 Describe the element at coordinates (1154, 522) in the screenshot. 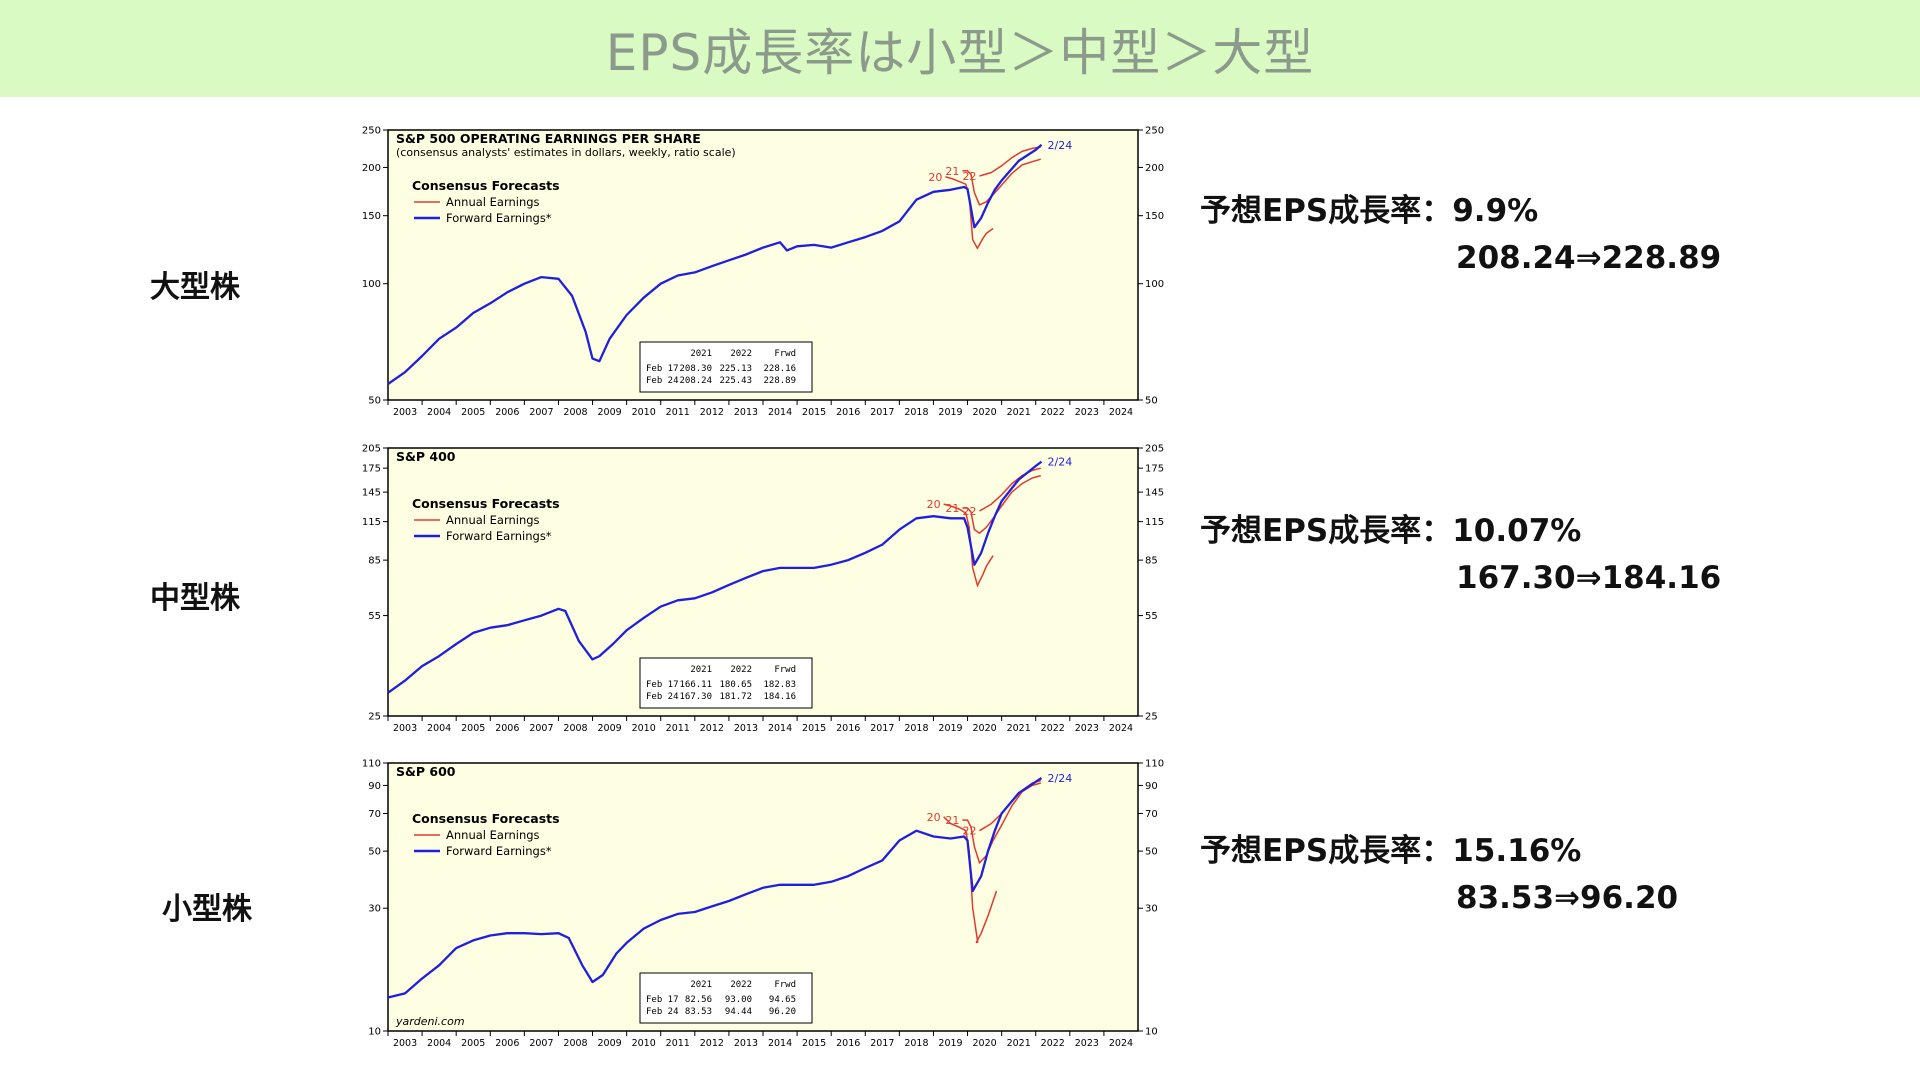

I see `y-tick-label-right: 115` at that location.